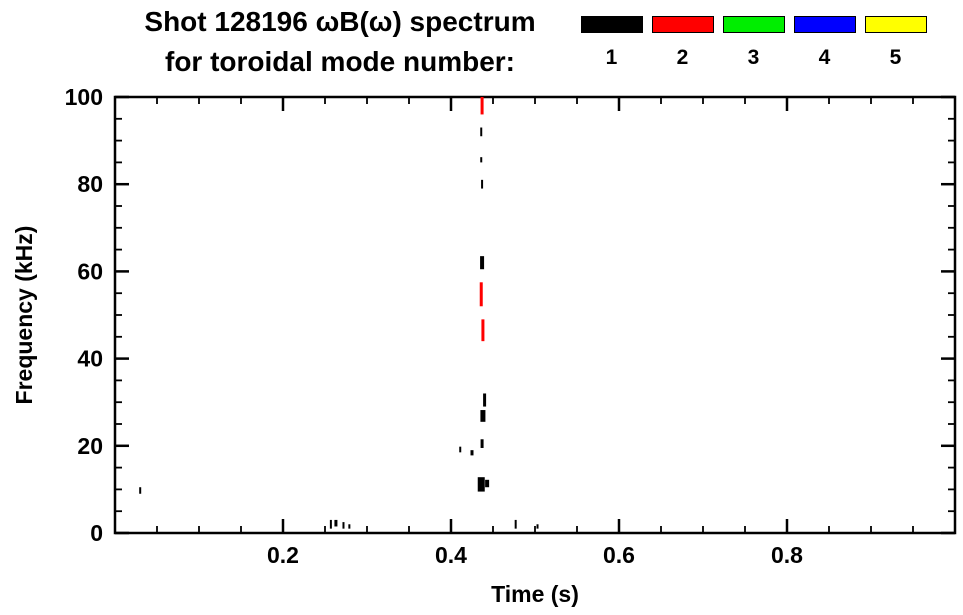 Image resolution: width=963 pixels, height=615 pixels. I want to click on x-tick-label: 0.4, so click(451, 555).